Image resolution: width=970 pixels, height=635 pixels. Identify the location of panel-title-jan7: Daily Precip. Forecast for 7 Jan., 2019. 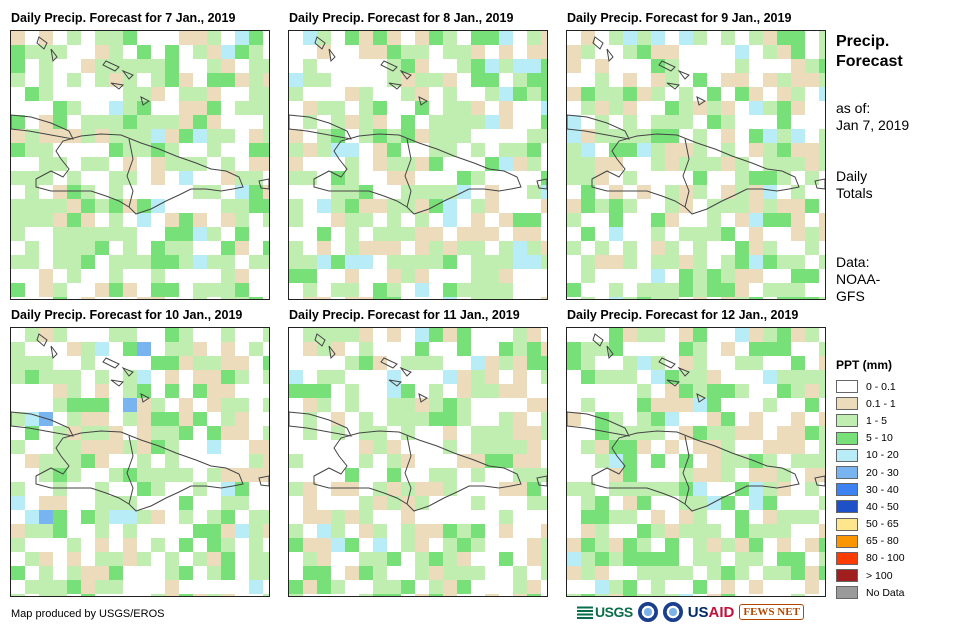
(123, 18).